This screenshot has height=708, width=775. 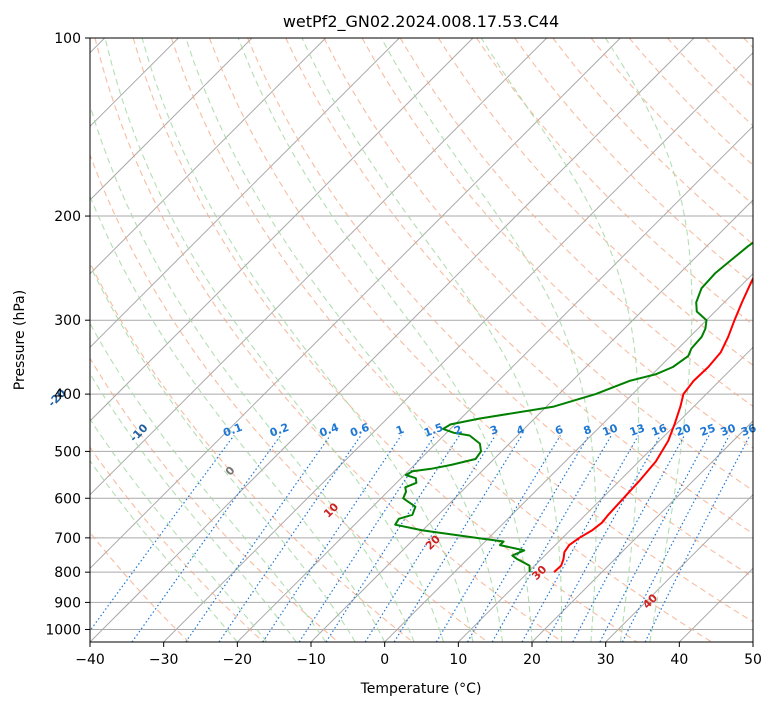 What do you see at coordinates (559, 430) in the screenshot?
I see `mixing-ratio-label: 6` at bounding box center [559, 430].